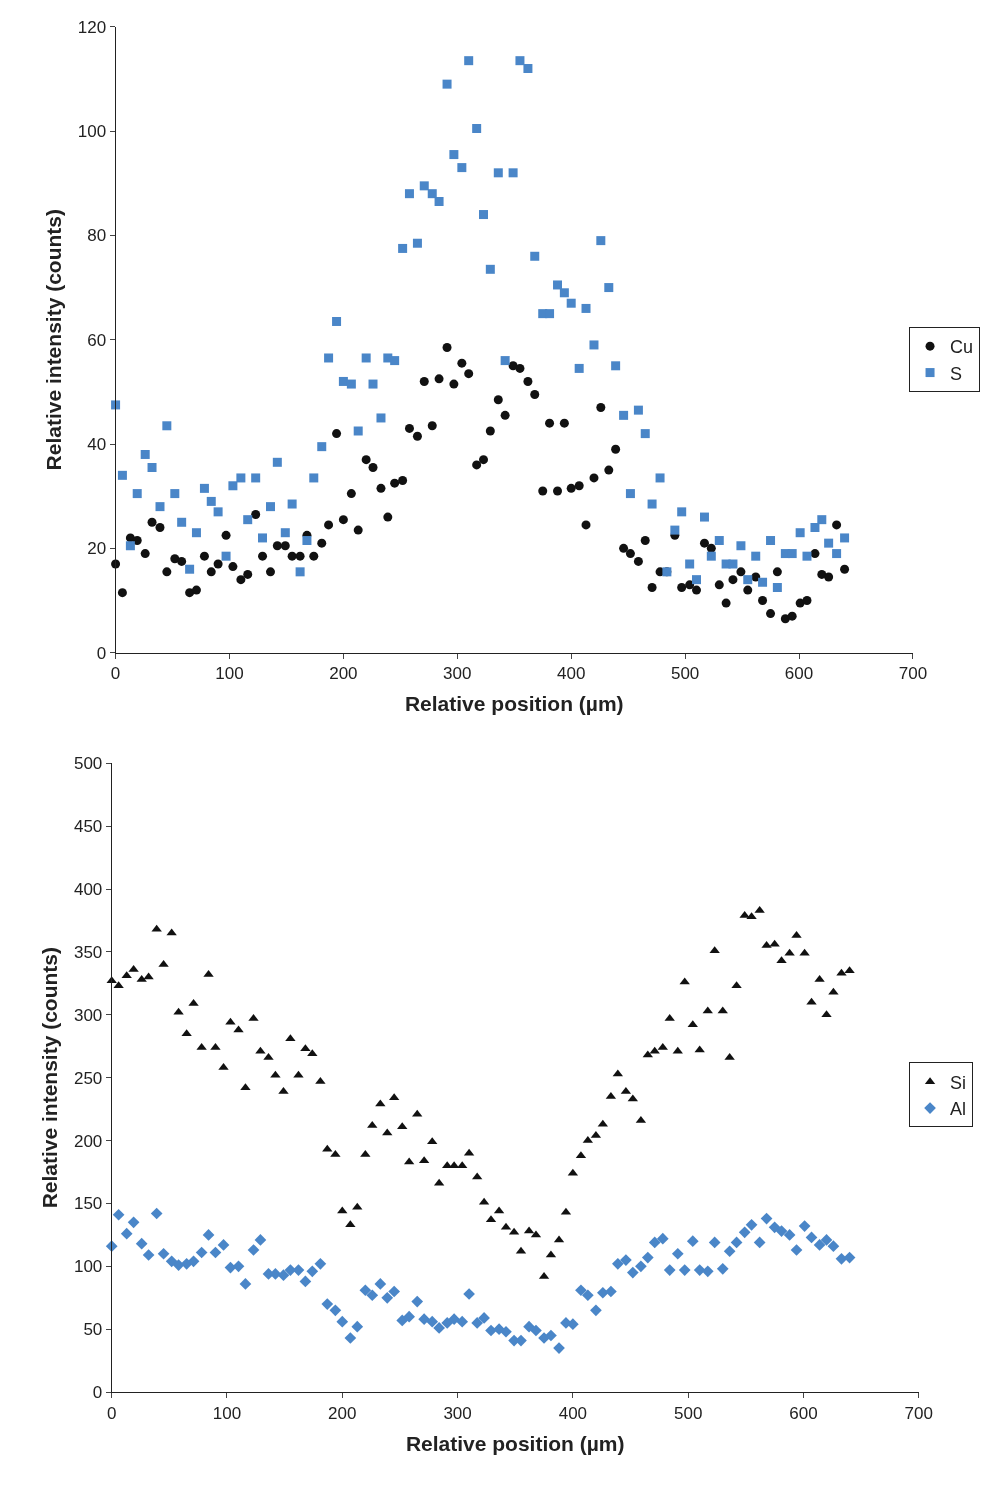 This screenshot has height=1488, width=989. I want to click on y-tick-label: 50, so click(93, 1330).